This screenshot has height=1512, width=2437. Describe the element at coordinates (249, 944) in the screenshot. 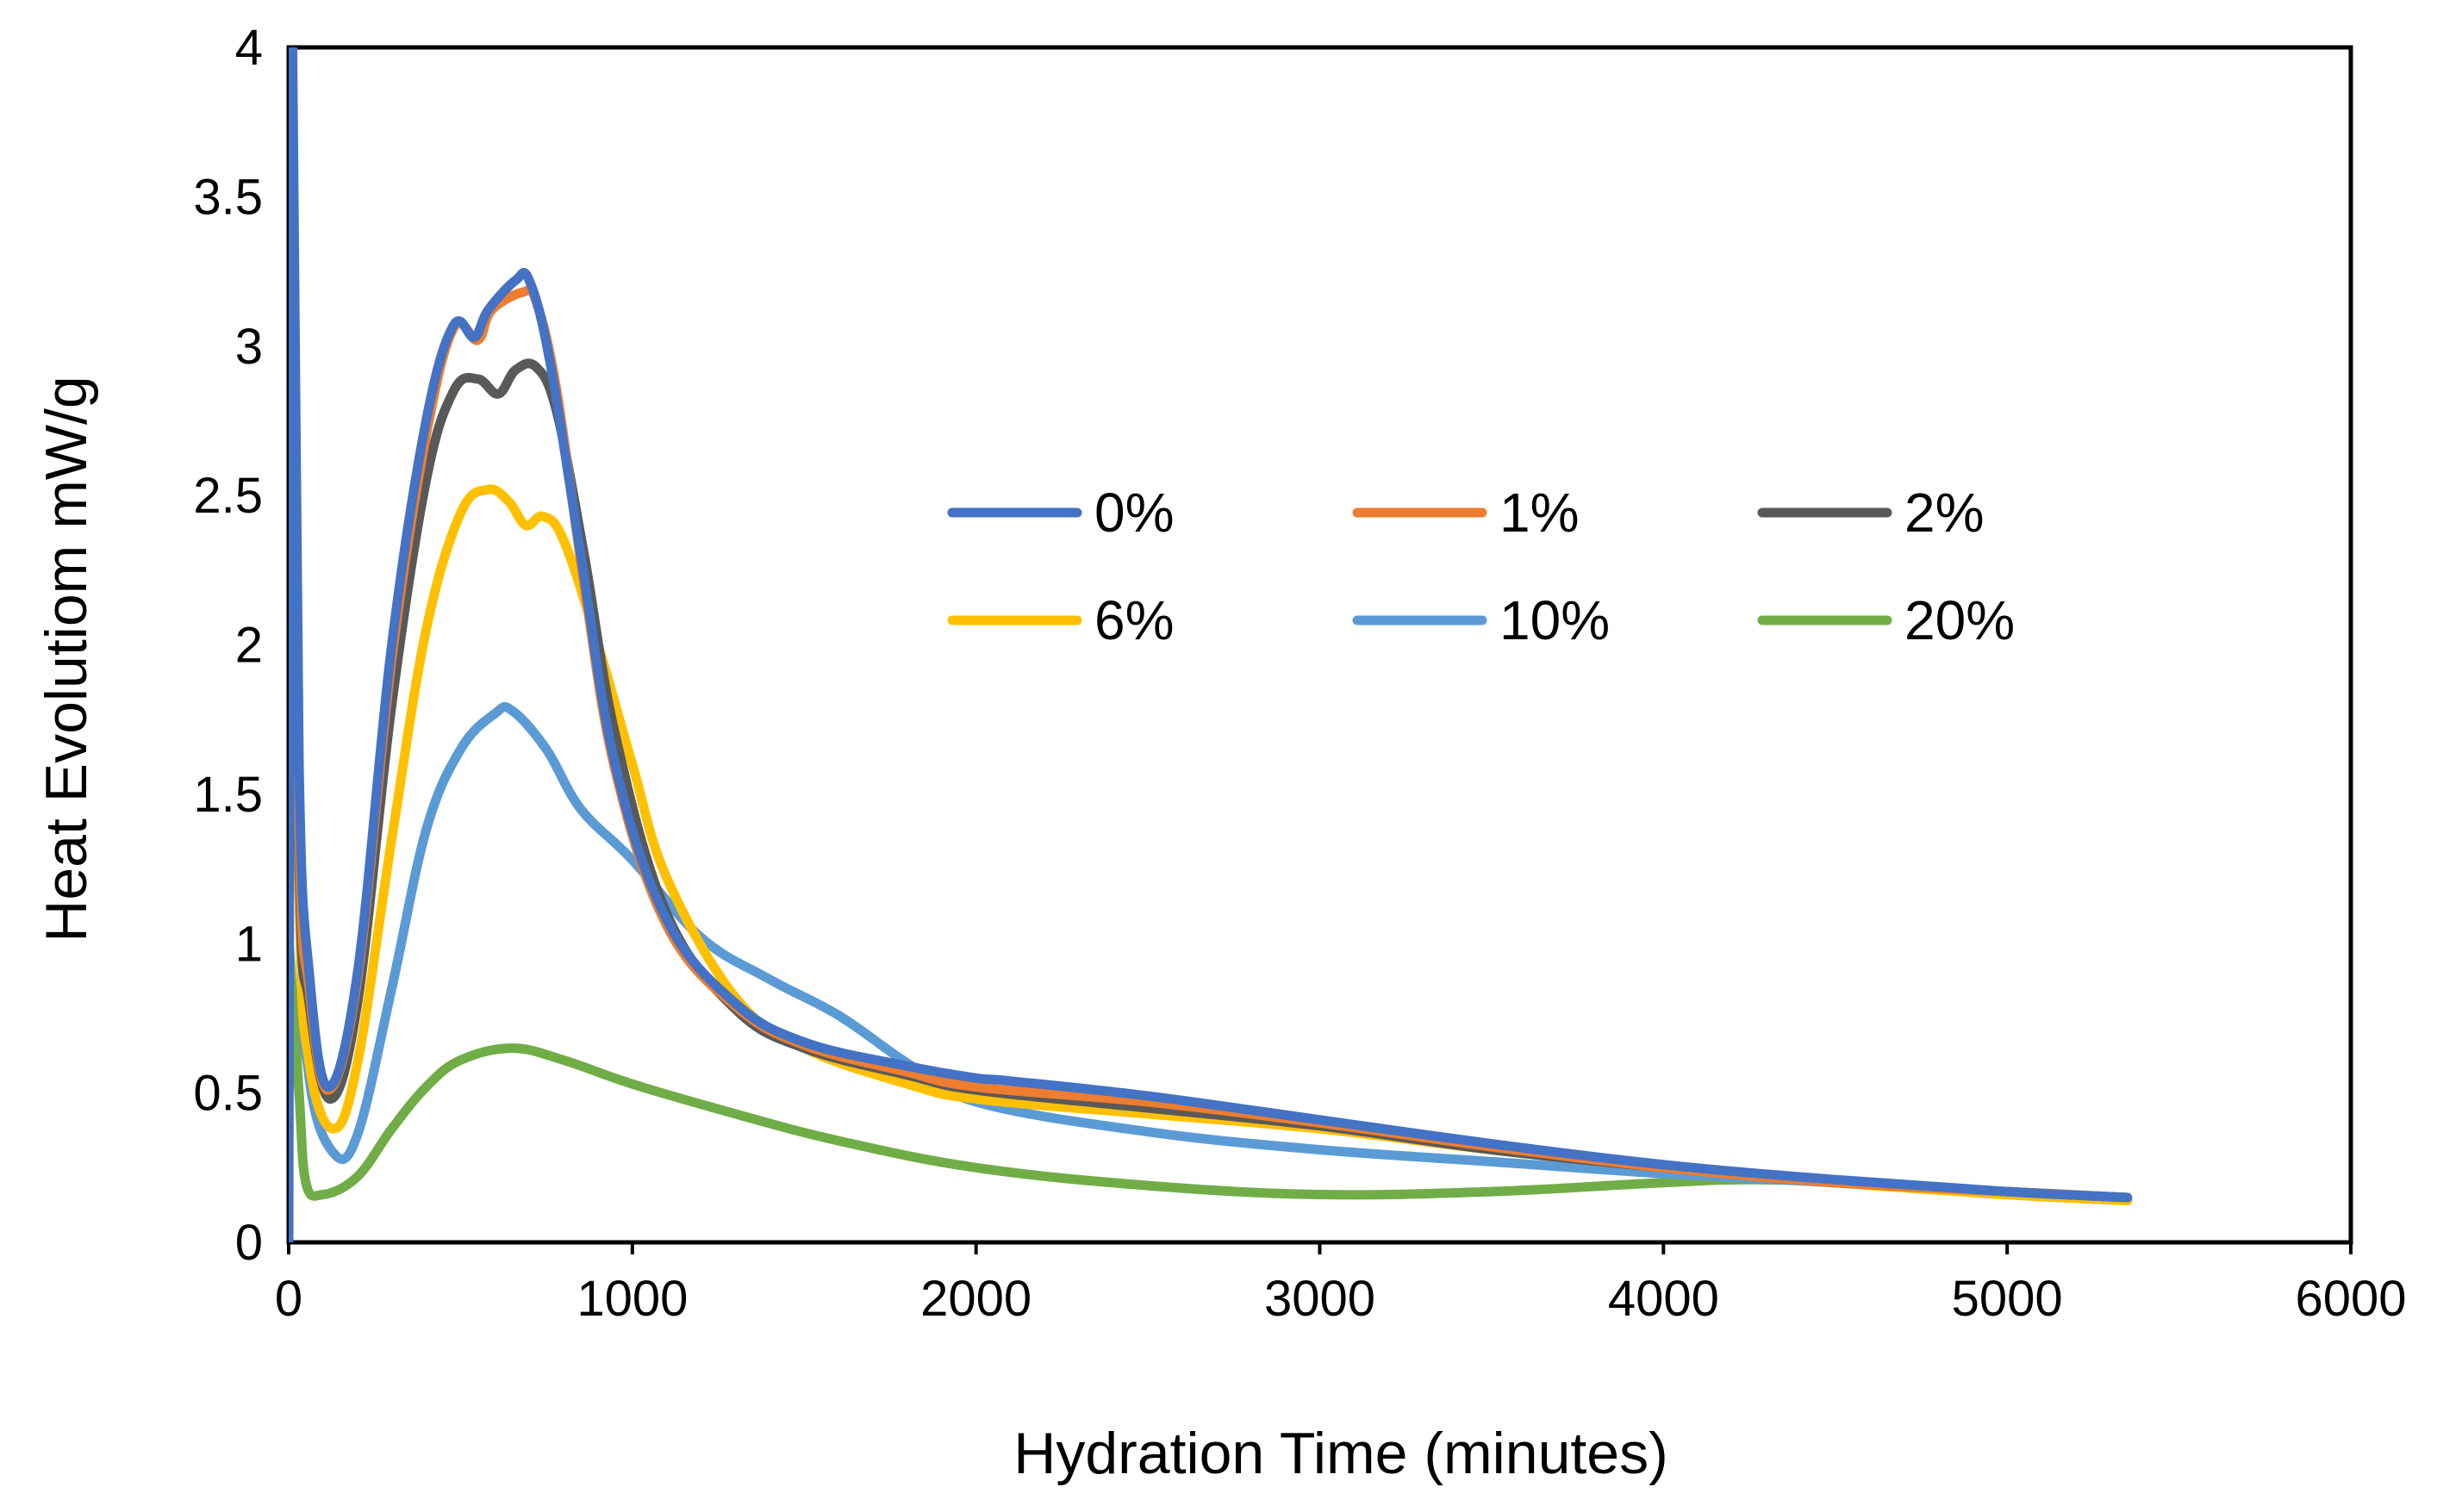

I see `y-tick-label: 1` at that location.